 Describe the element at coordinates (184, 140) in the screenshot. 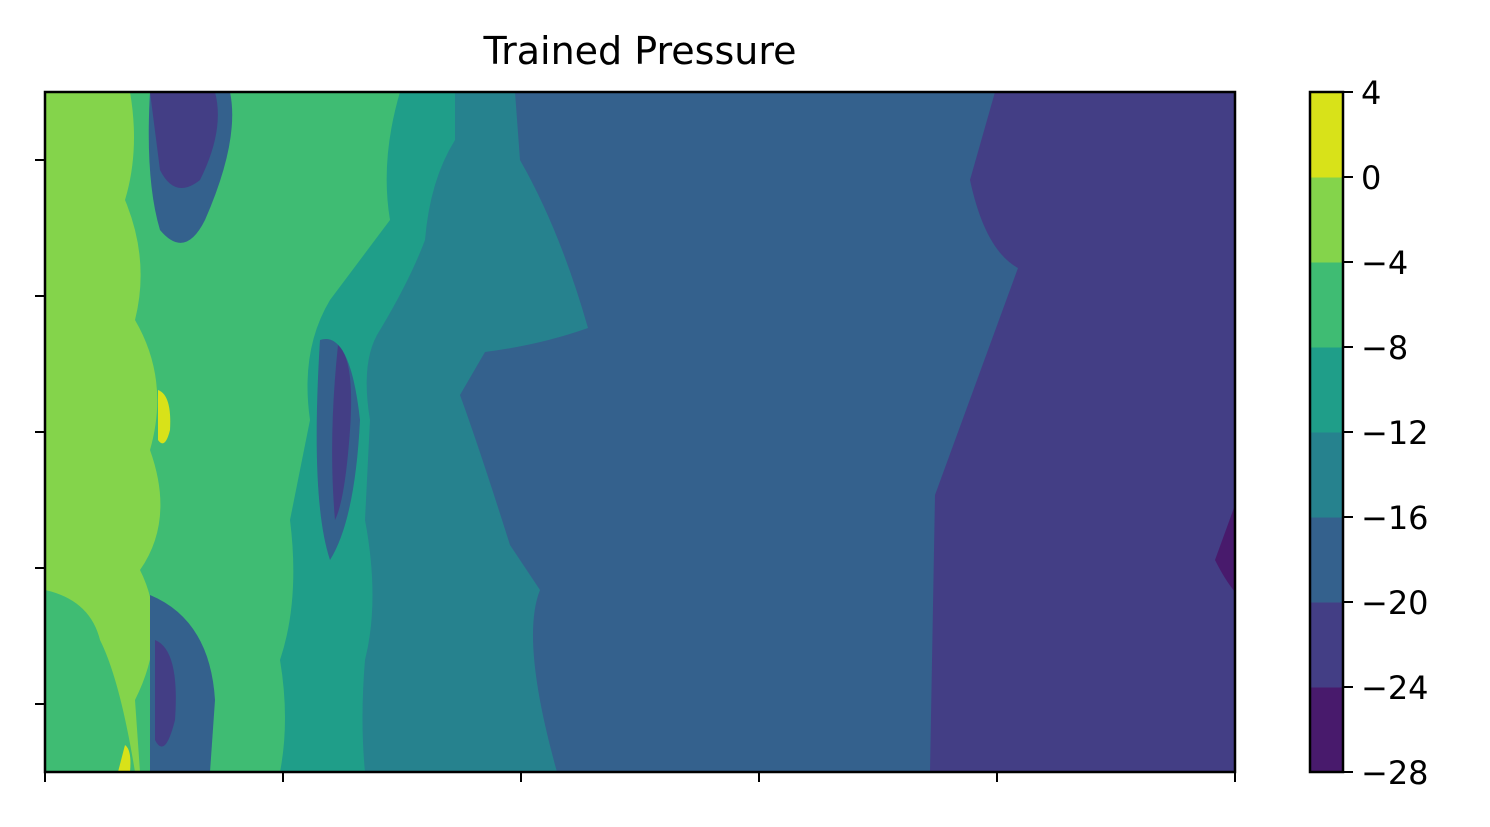

I see `band-purple-patch-top` at that location.